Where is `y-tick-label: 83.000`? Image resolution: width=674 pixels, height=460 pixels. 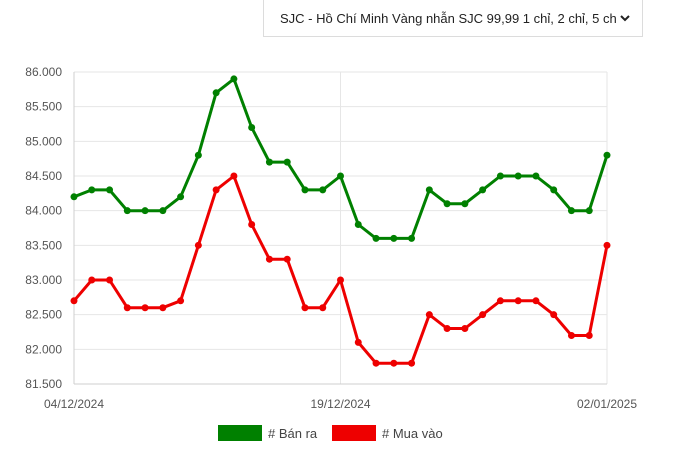 y-tick-label: 83.000 is located at coordinates (43, 280).